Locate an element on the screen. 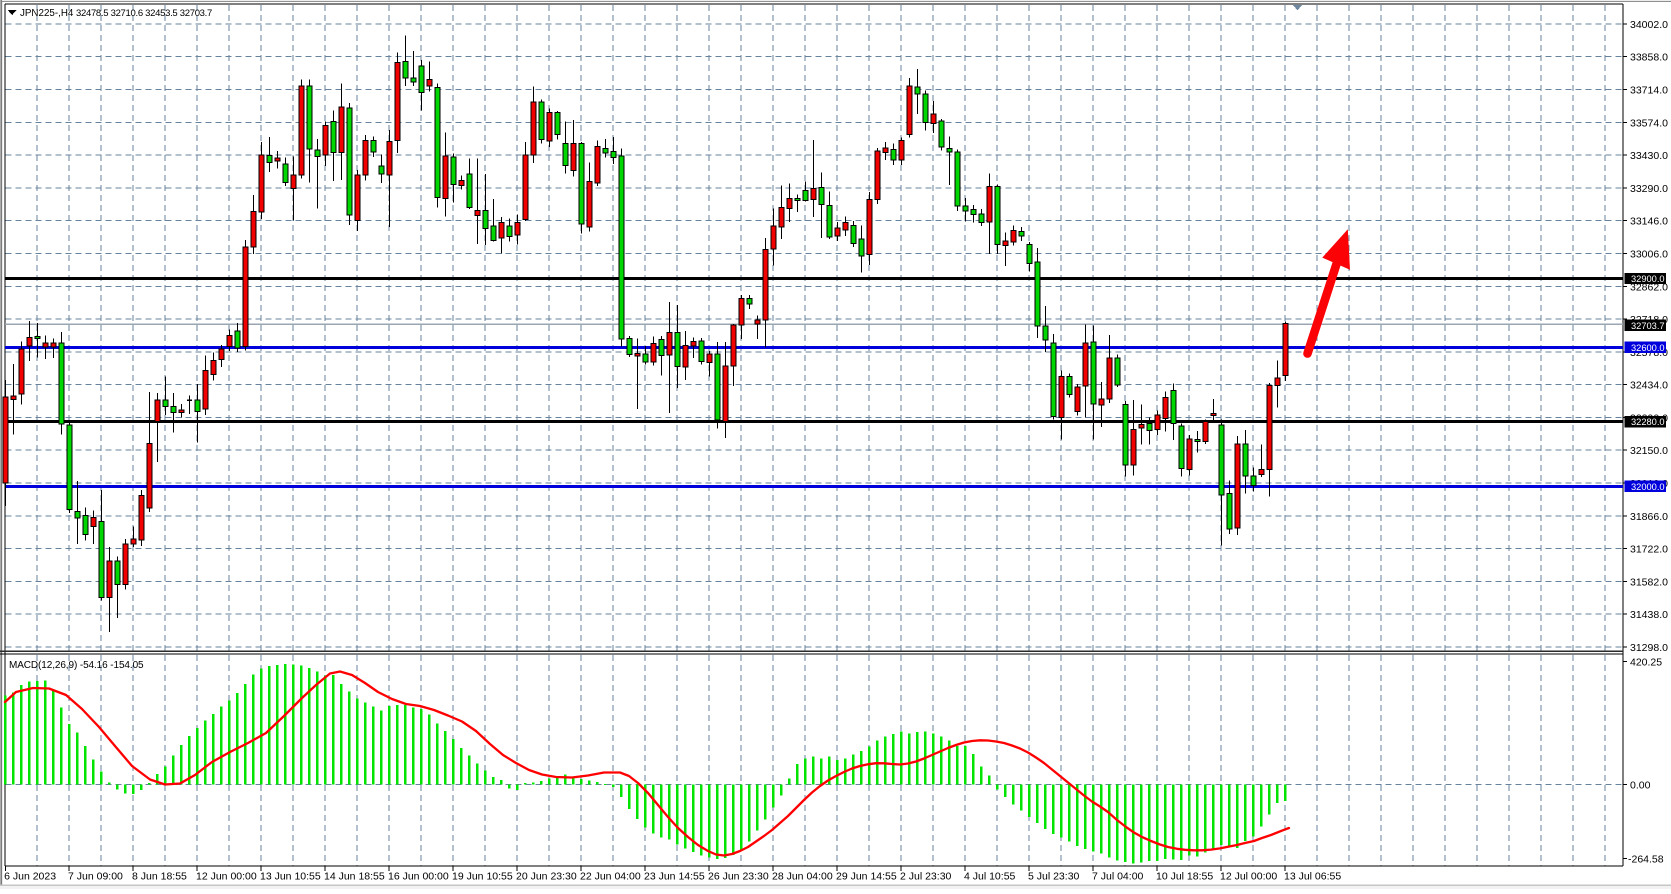 Image resolution: width=1671 pixels, height=894 pixels. svg-text: 33574.0 is located at coordinates (1649, 123).